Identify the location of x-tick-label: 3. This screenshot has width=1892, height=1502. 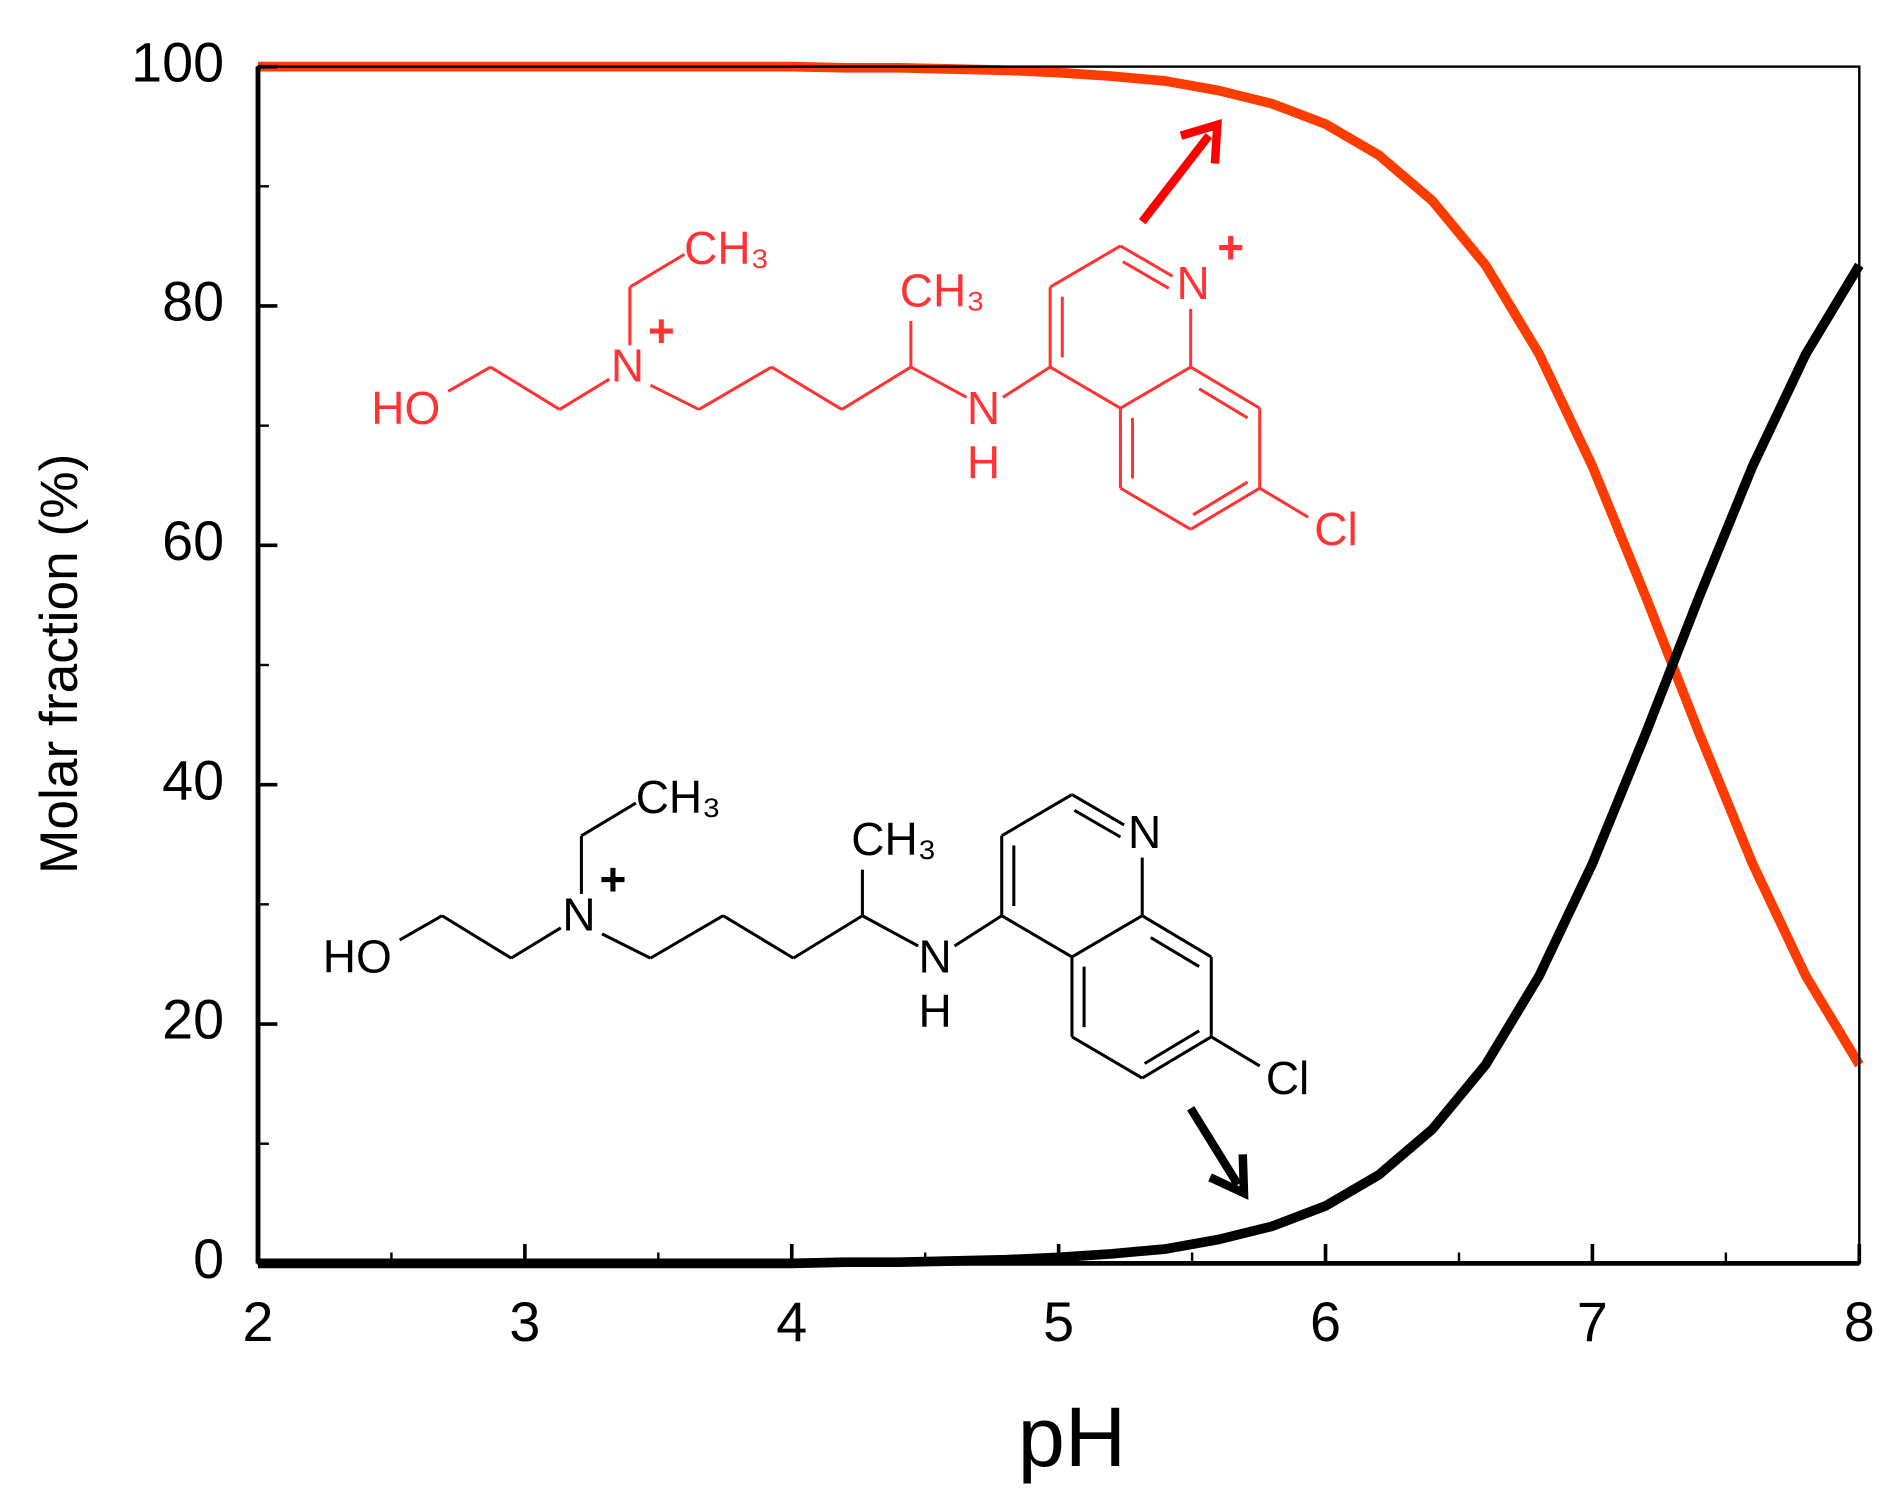
(524, 1322).